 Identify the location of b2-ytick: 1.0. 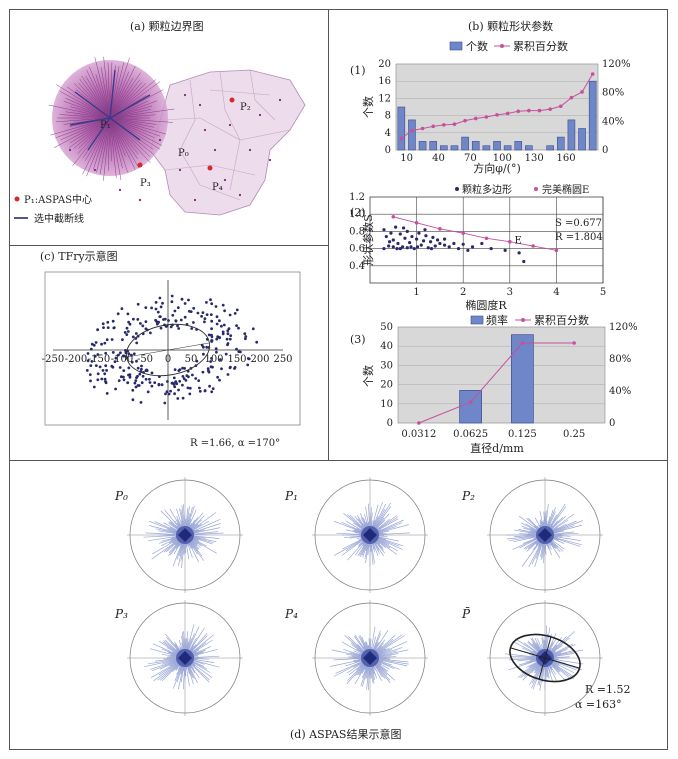
(357, 214).